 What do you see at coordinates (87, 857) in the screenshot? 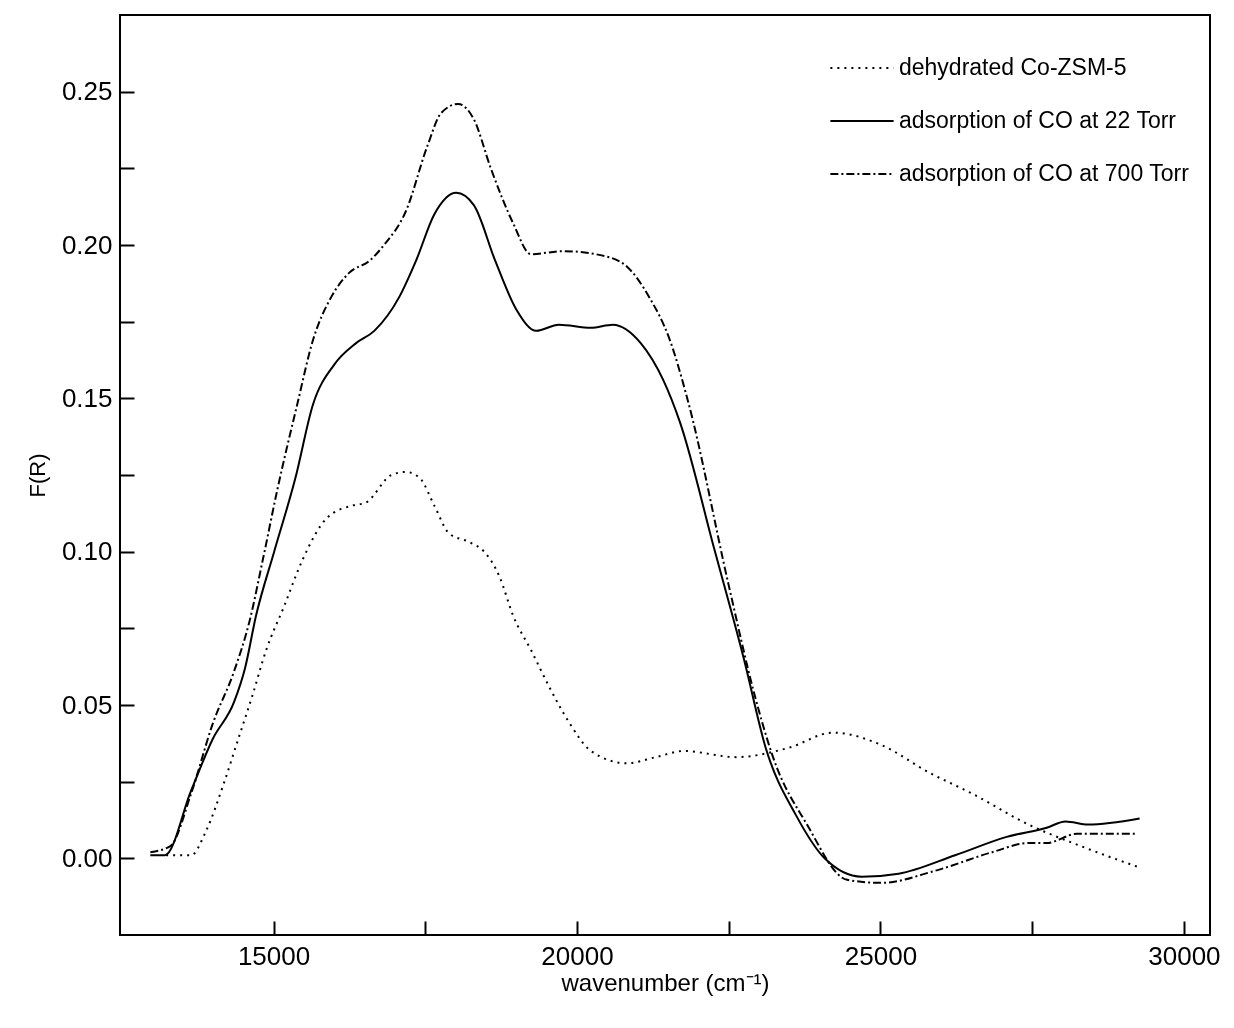
I see `y-tick-label: 0.00` at bounding box center [87, 857].